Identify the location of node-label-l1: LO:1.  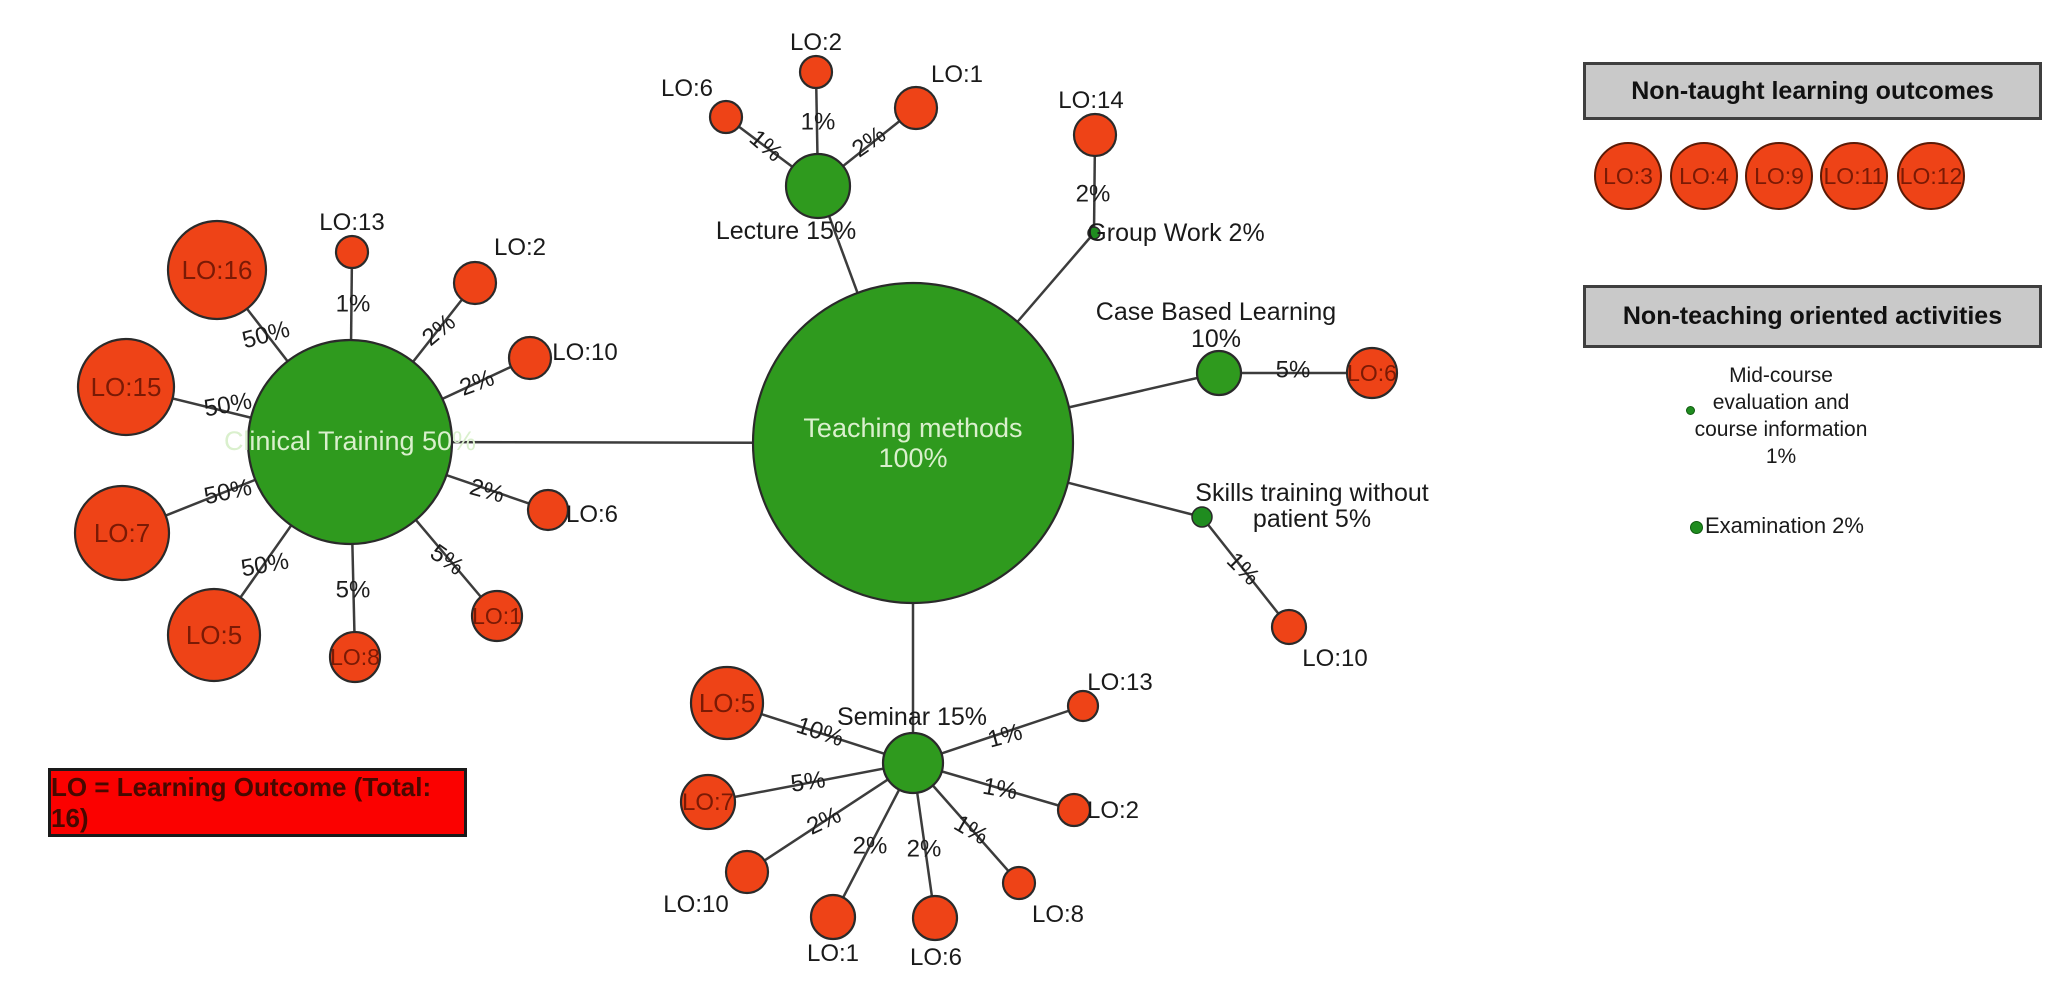
(957, 74).